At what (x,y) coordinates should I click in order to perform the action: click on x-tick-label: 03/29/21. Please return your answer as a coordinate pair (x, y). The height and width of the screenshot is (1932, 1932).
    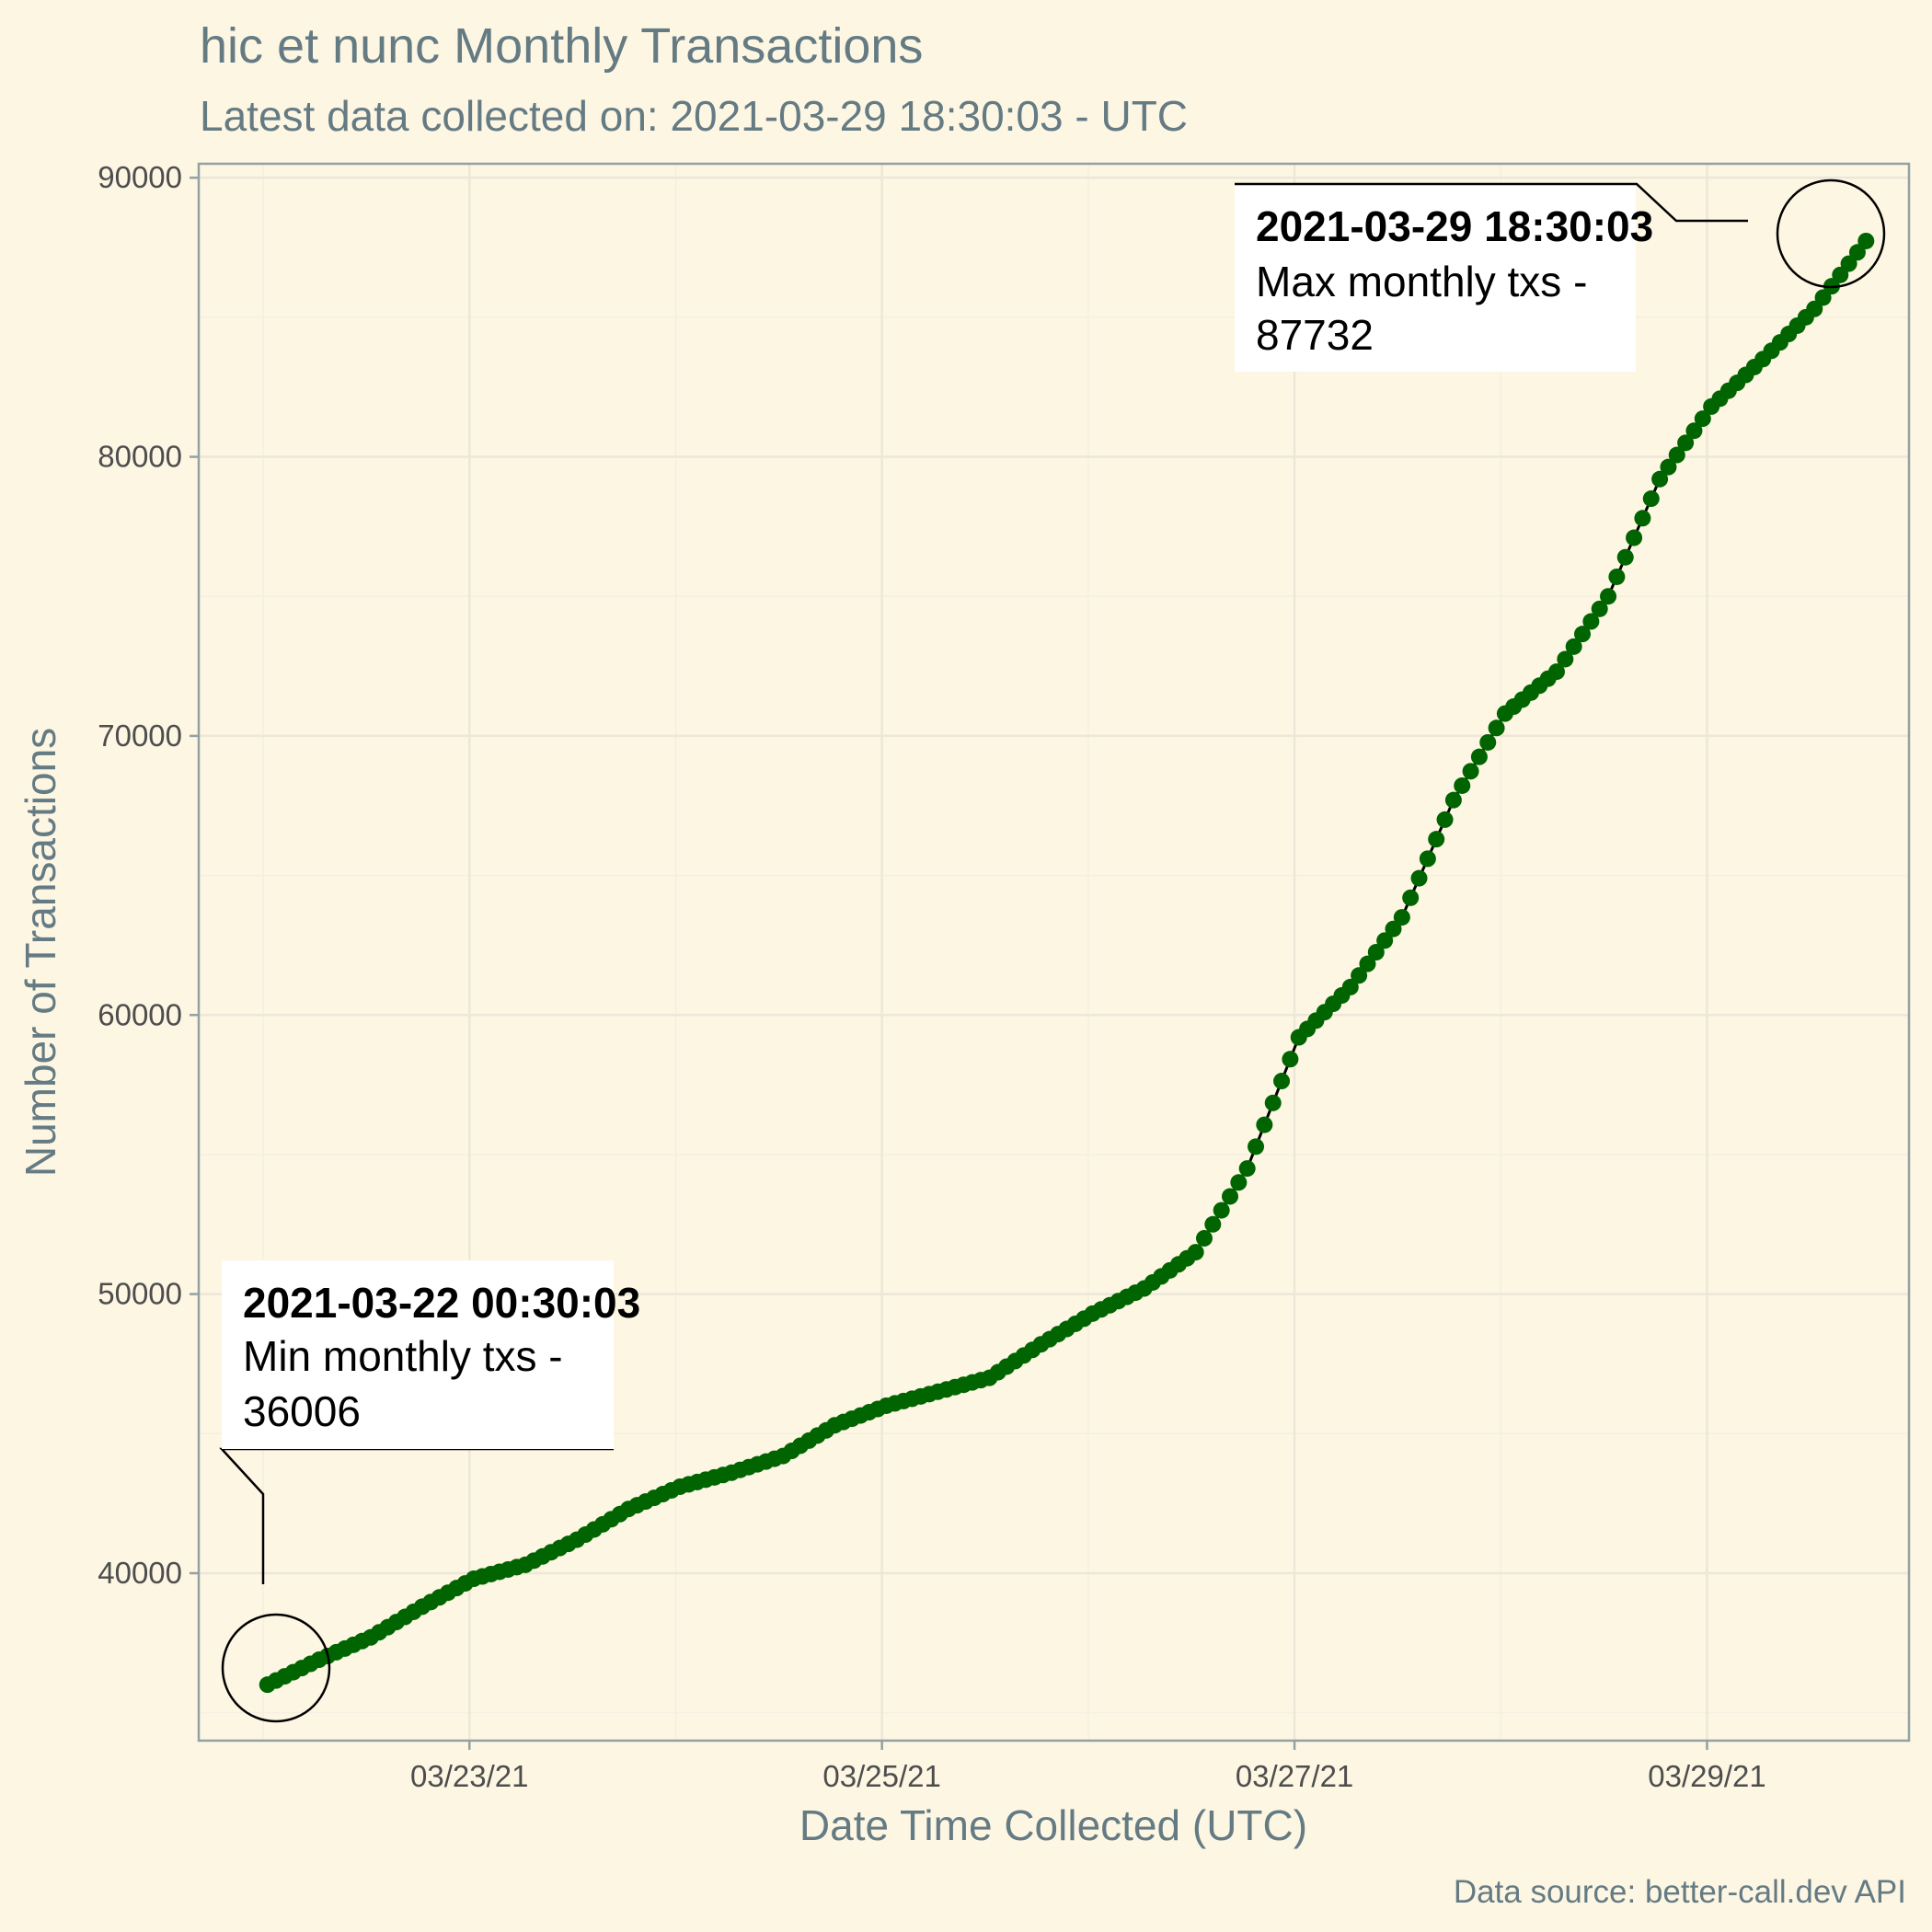
    Looking at the image, I should click on (1706, 1776).